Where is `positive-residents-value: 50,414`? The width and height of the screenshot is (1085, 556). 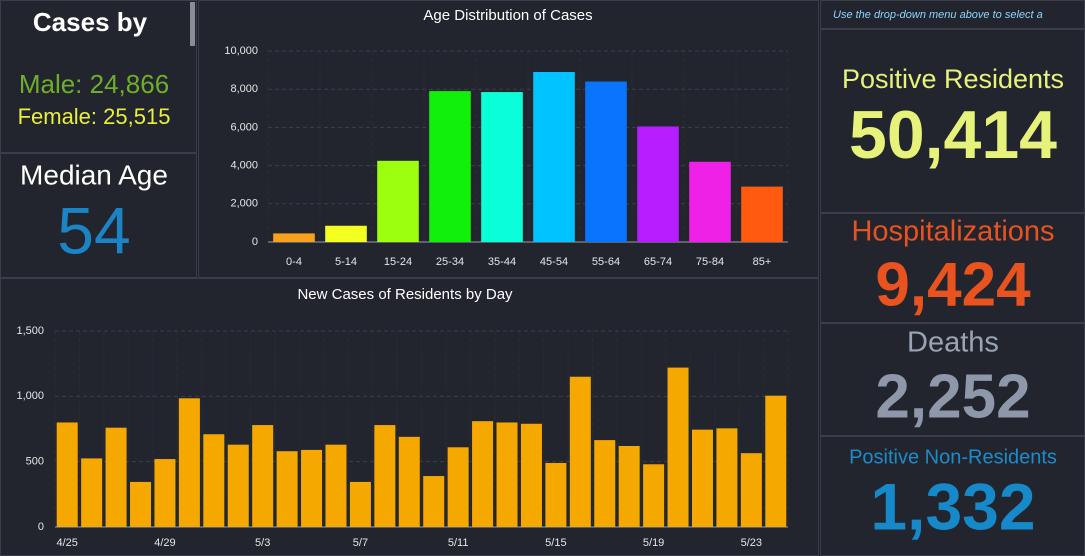
positive-residents-value: 50,414 is located at coordinates (953, 135).